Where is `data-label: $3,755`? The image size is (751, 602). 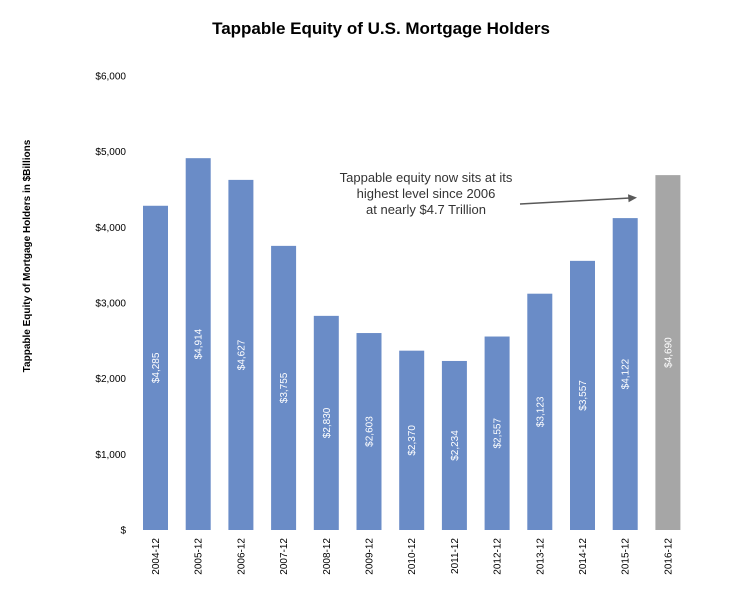
data-label: $3,755 is located at coordinates (284, 387).